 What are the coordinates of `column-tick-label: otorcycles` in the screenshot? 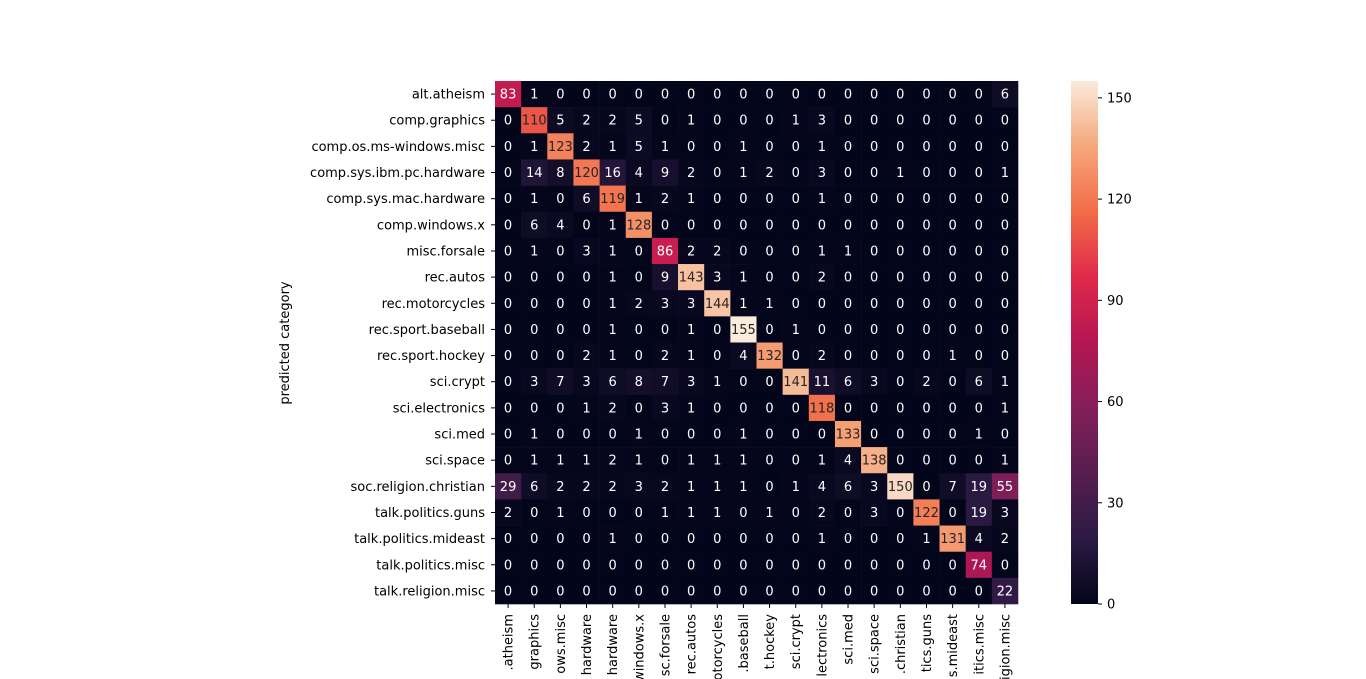 It's located at (718, 646).